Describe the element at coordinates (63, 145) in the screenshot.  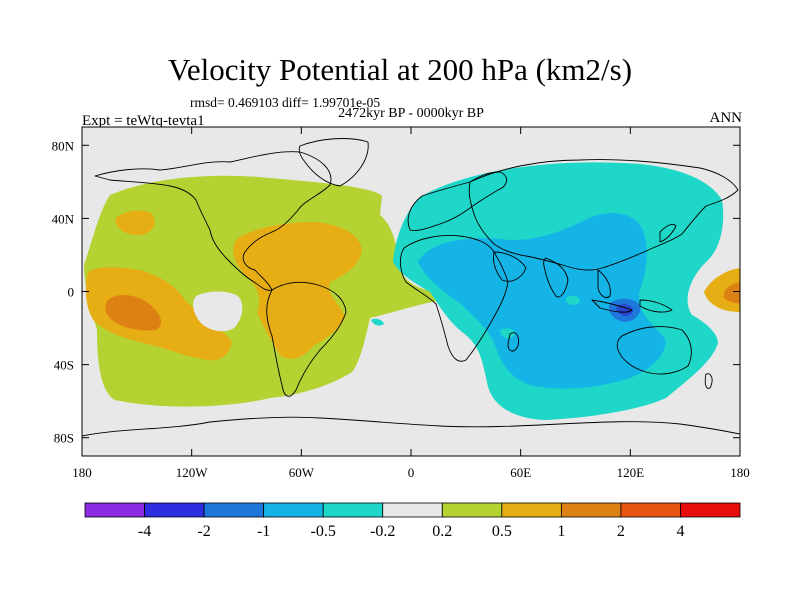
I see `y-tick-label: 80N` at that location.